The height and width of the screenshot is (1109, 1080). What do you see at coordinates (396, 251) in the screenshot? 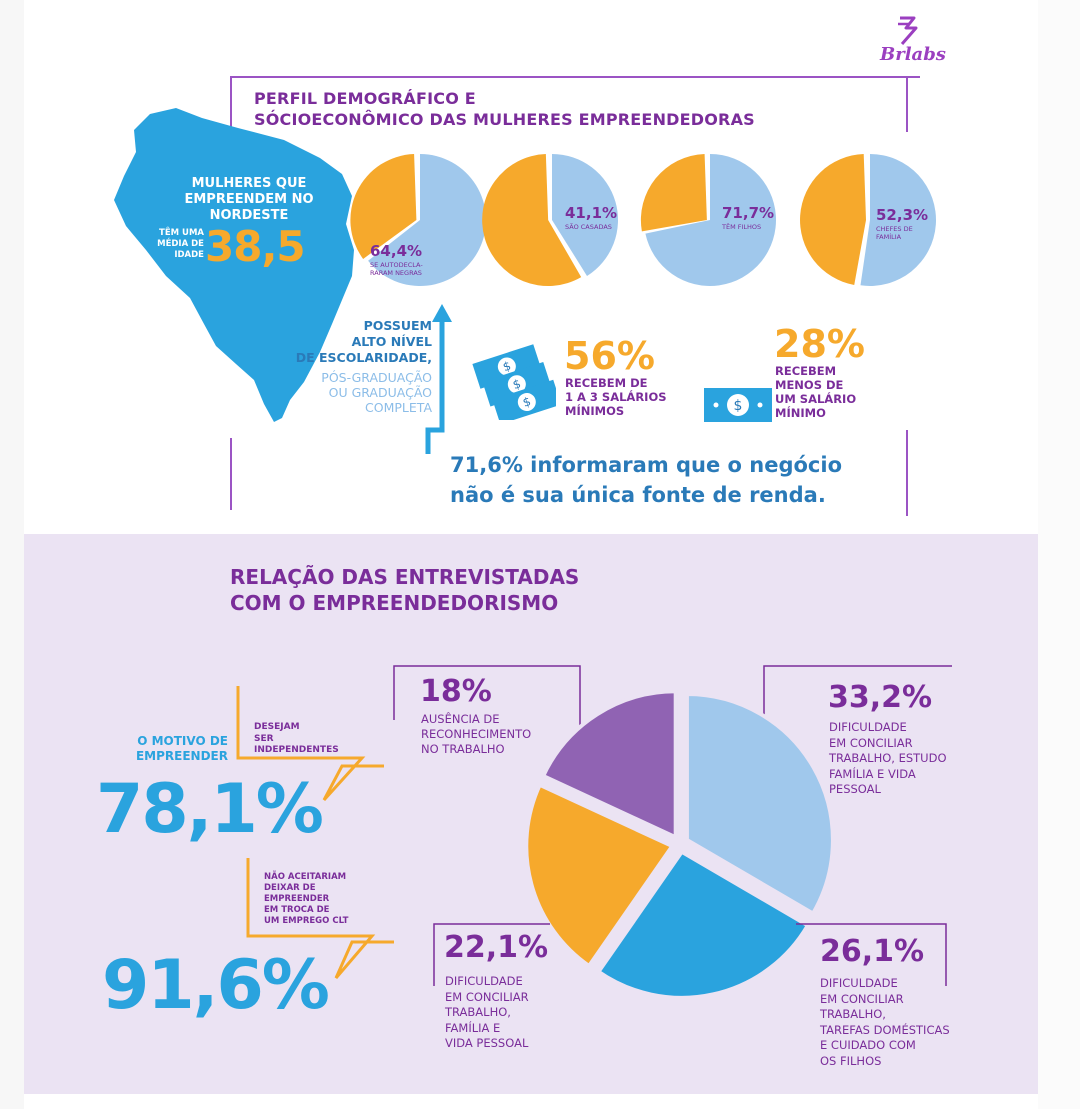
I see `pie-value-negras: 64,4%` at bounding box center [396, 251].